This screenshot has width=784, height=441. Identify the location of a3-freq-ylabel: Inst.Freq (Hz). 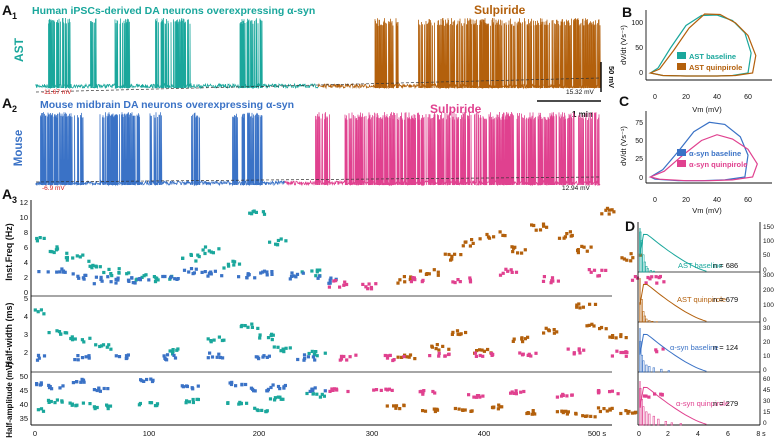
(9, 252).